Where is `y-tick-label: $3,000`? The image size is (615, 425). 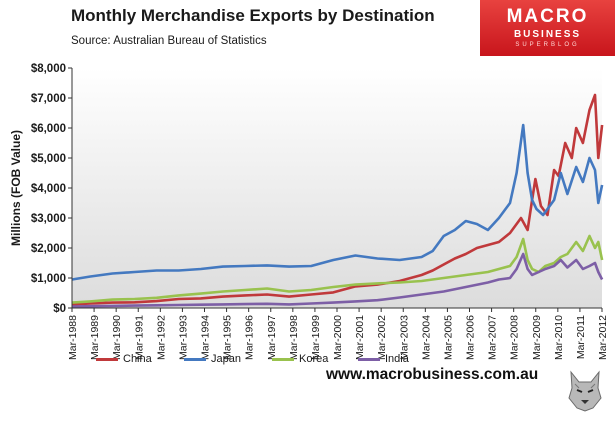 y-tick-label: $3,000 is located at coordinates (48, 219).